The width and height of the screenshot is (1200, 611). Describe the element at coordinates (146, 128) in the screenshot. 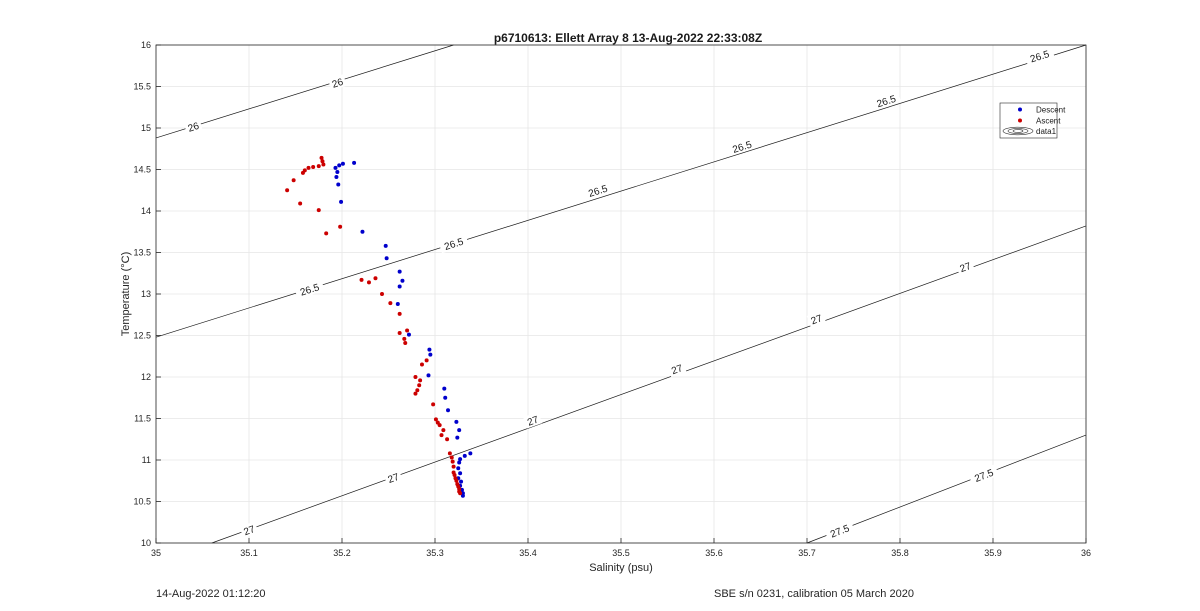

I see `y-tick-label: 15` at that location.